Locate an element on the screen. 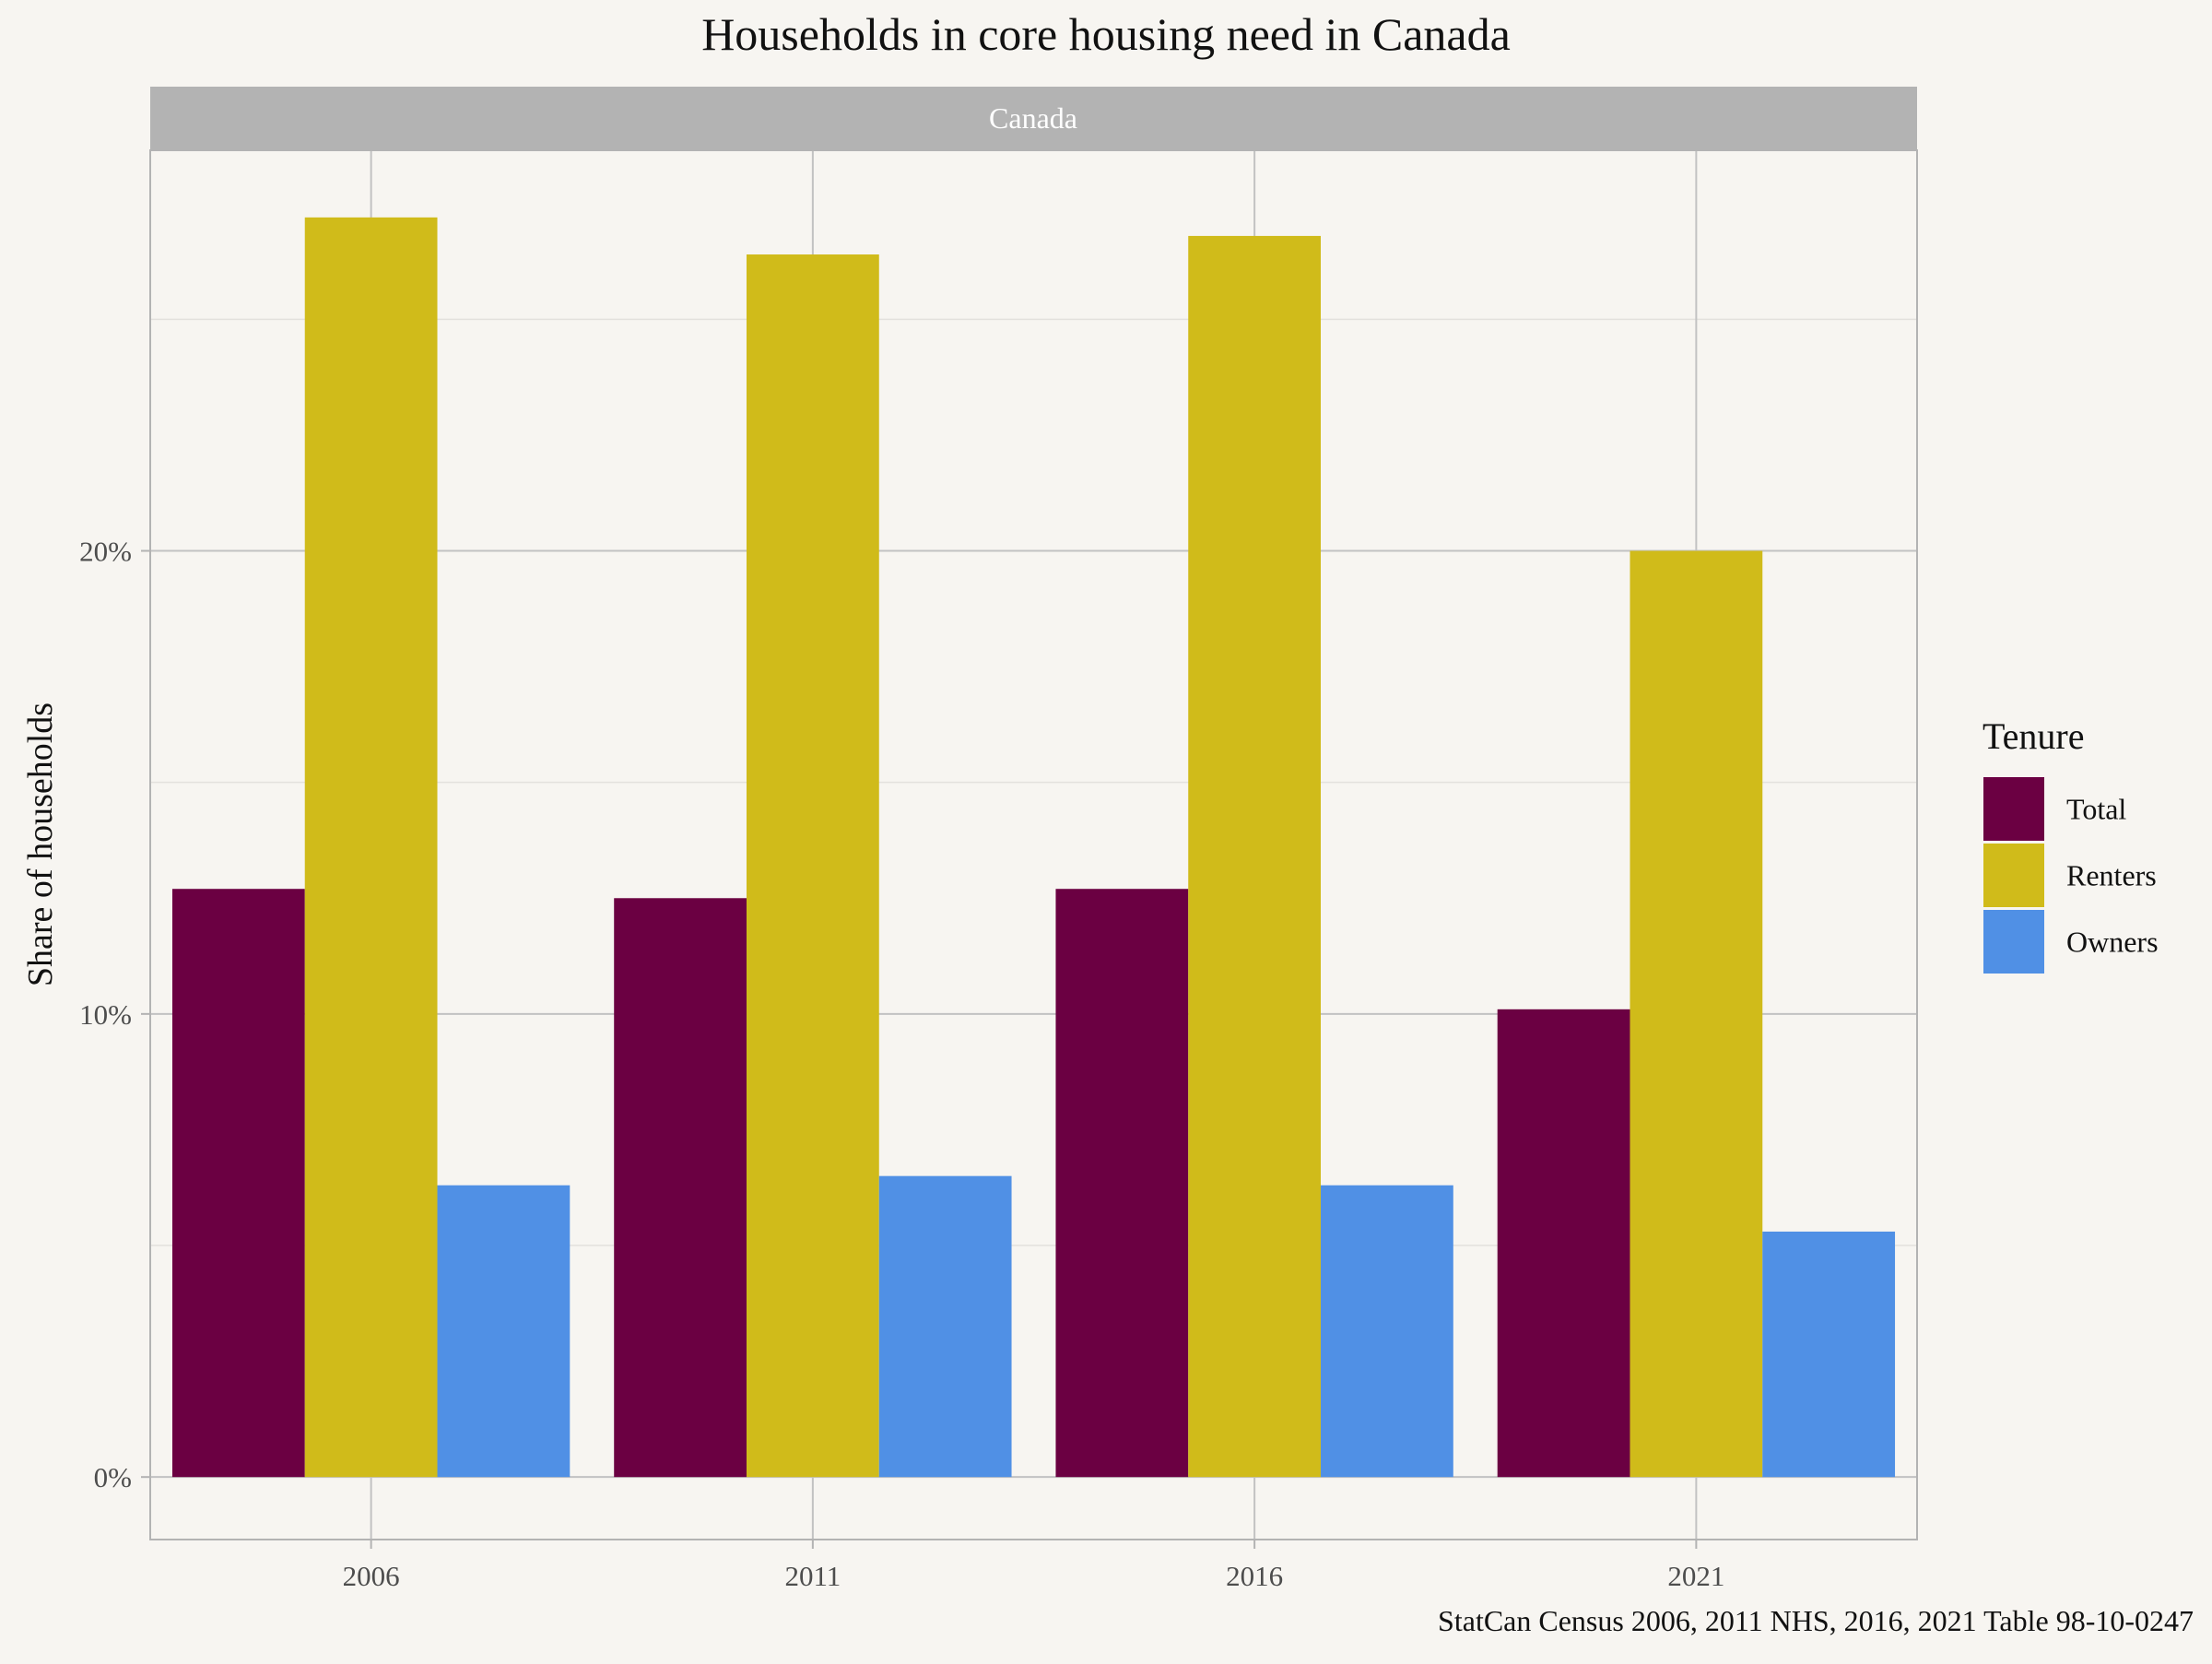 The image size is (2212, 1664). bar-owners-2021 is located at coordinates (1829, 1354).